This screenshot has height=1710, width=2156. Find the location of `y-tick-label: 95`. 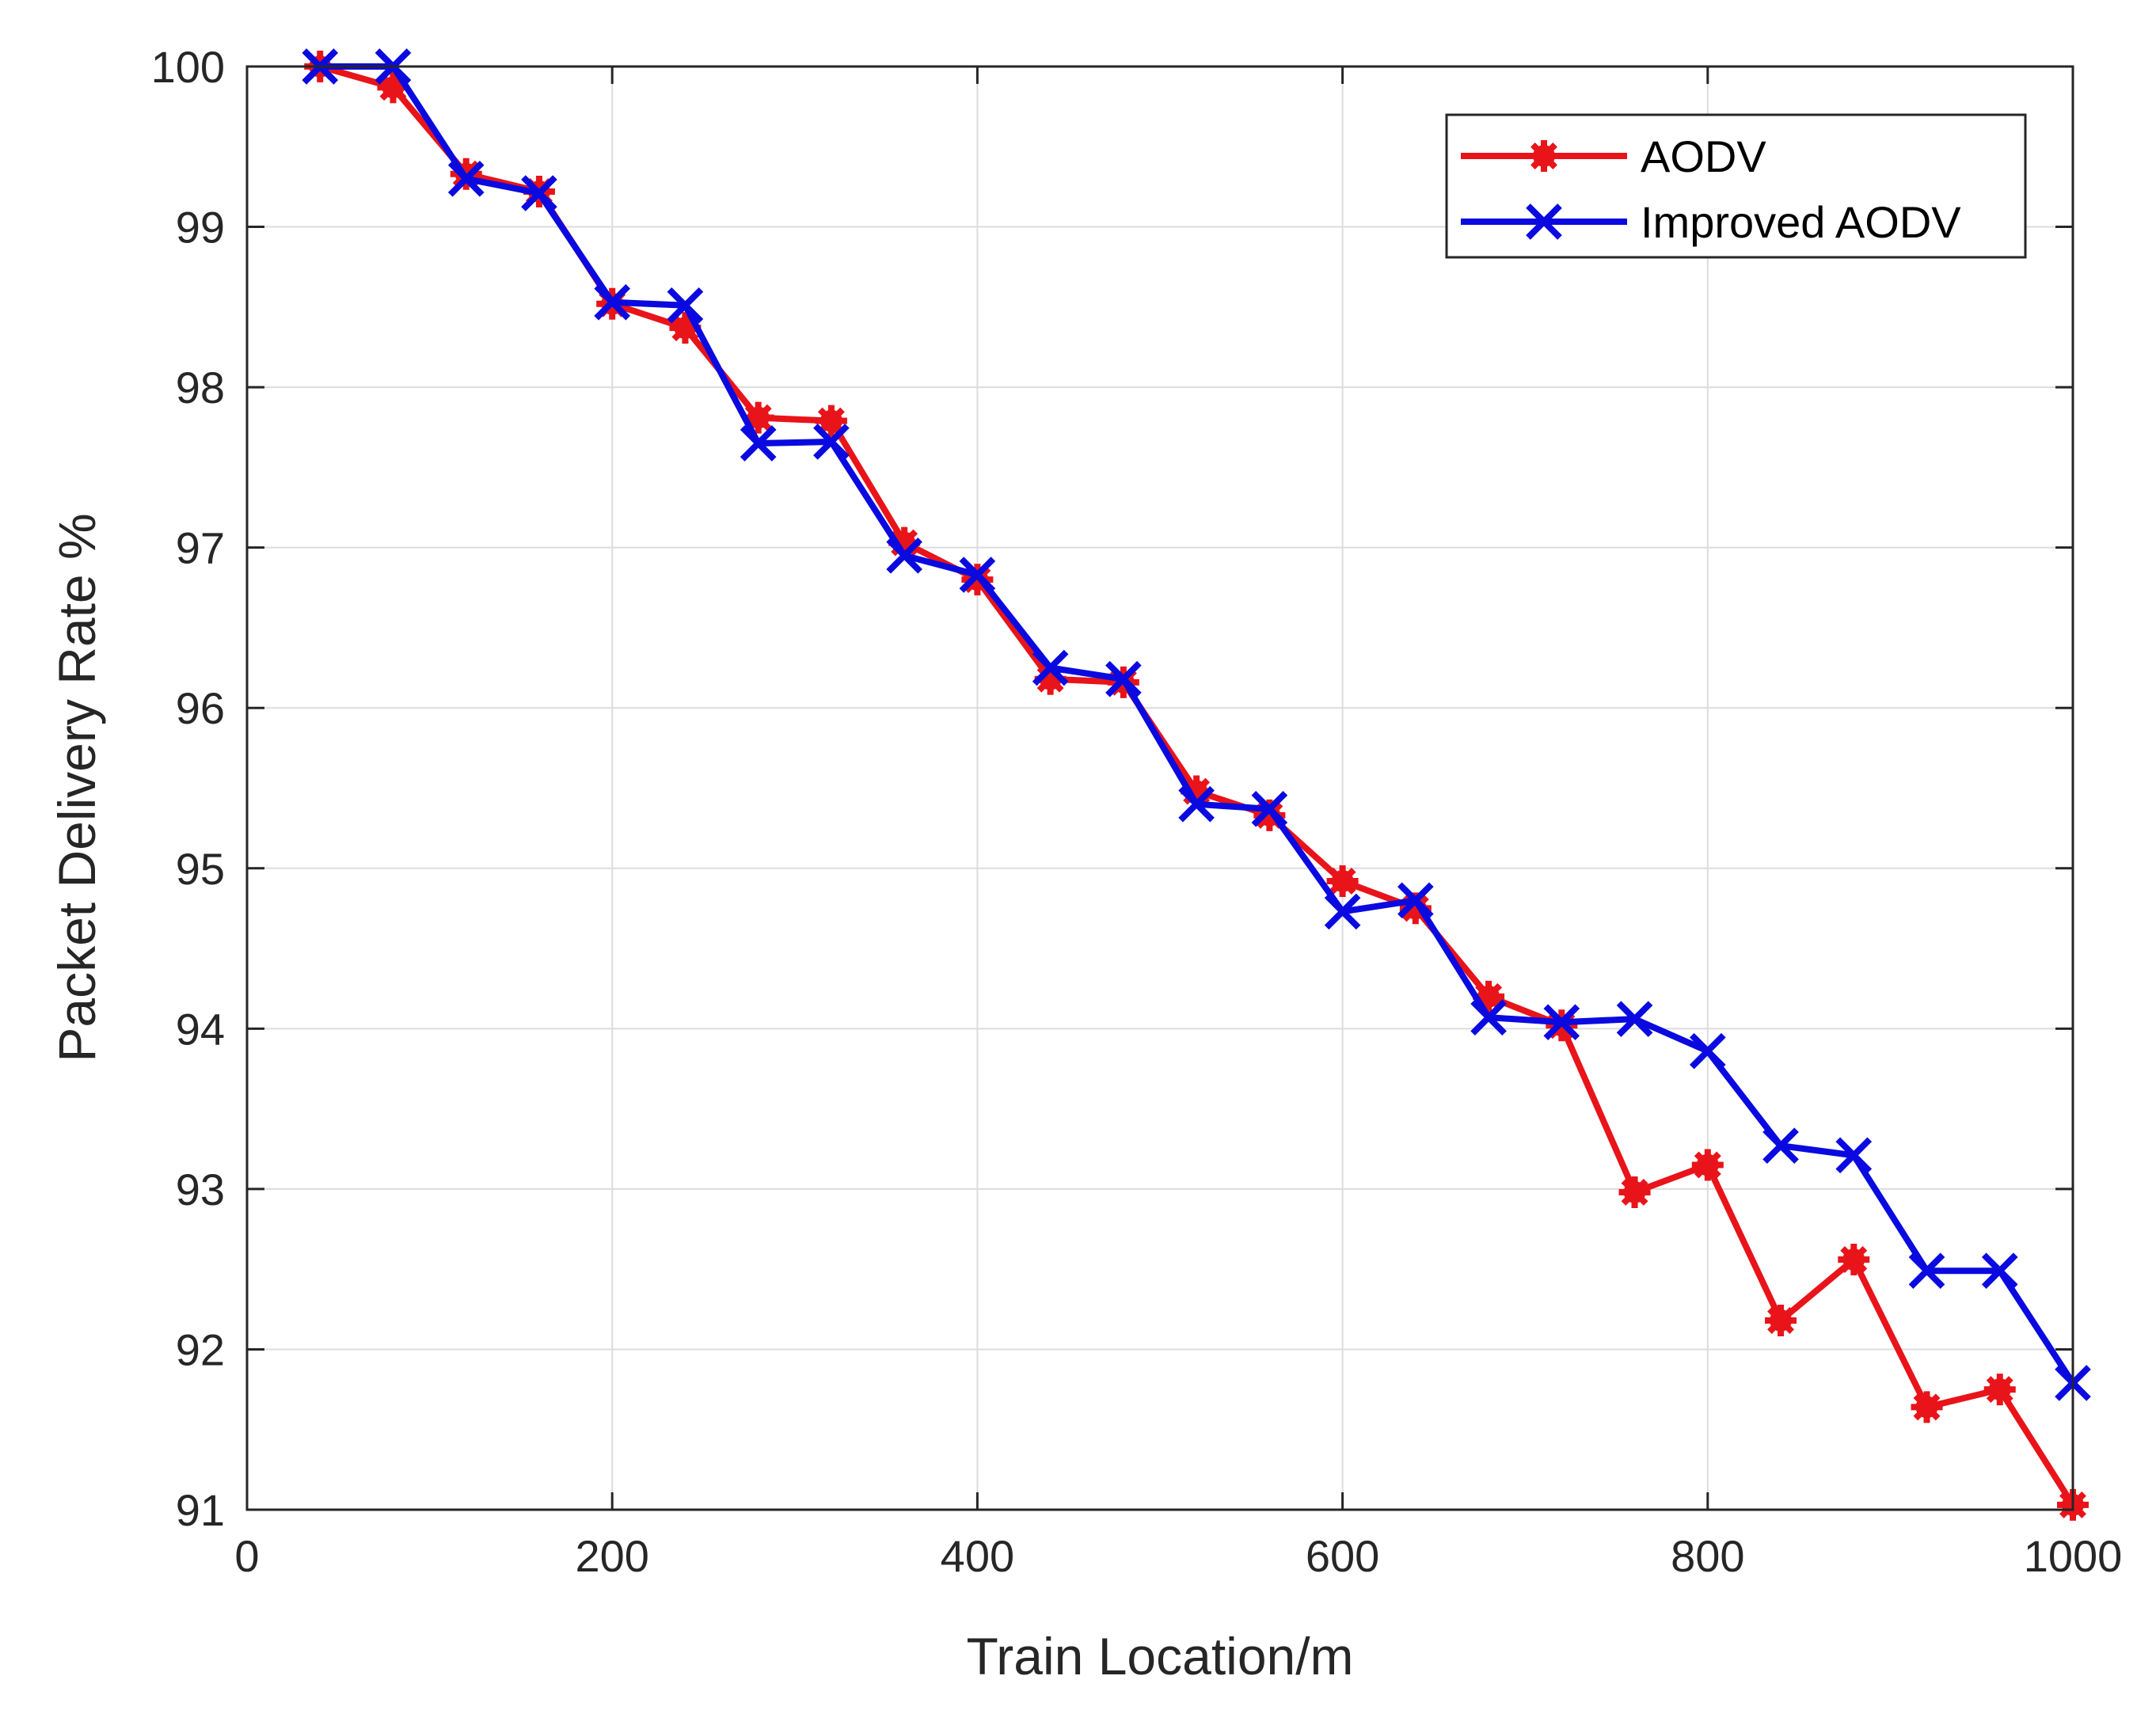

y-tick-label: 95 is located at coordinates (200, 869).